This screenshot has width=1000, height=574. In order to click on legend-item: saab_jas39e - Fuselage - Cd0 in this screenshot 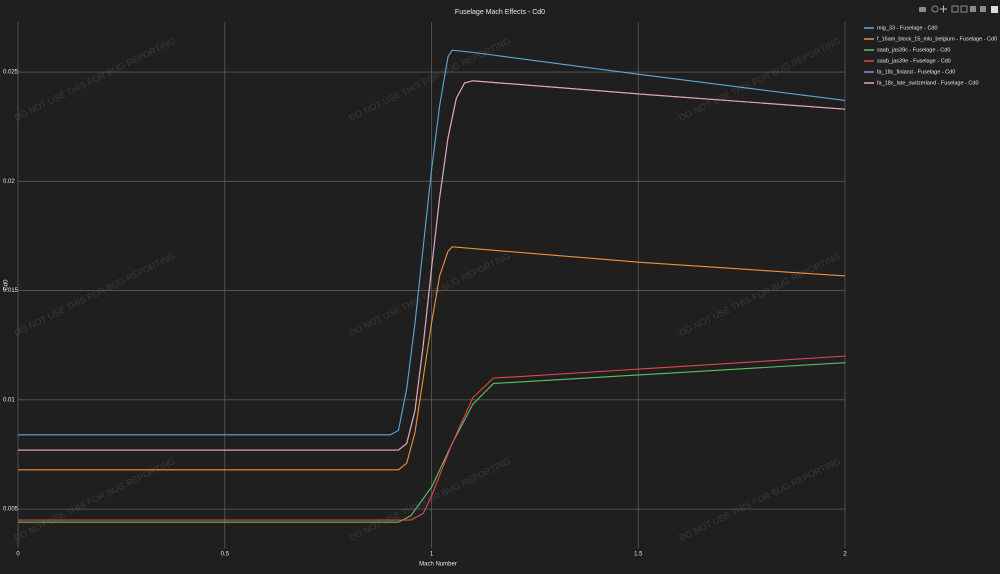, I will do `click(907, 61)`.